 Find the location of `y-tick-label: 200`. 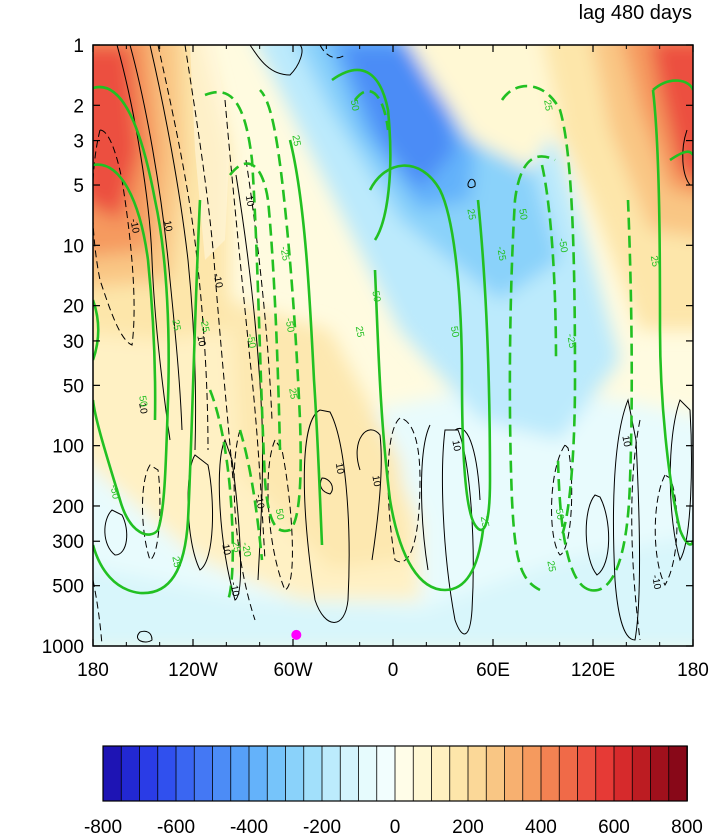

y-tick-label: 200 is located at coordinates (68, 507).